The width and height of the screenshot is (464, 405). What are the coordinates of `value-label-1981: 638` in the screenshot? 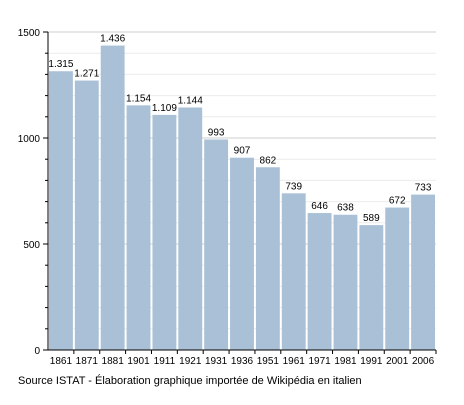 It's located at (345, 208).